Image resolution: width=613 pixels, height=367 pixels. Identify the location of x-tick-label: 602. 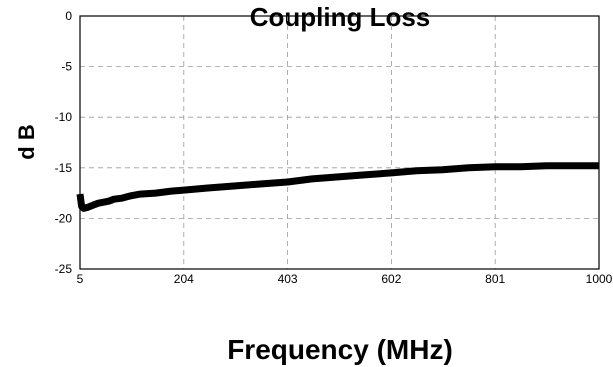
(391, 279).